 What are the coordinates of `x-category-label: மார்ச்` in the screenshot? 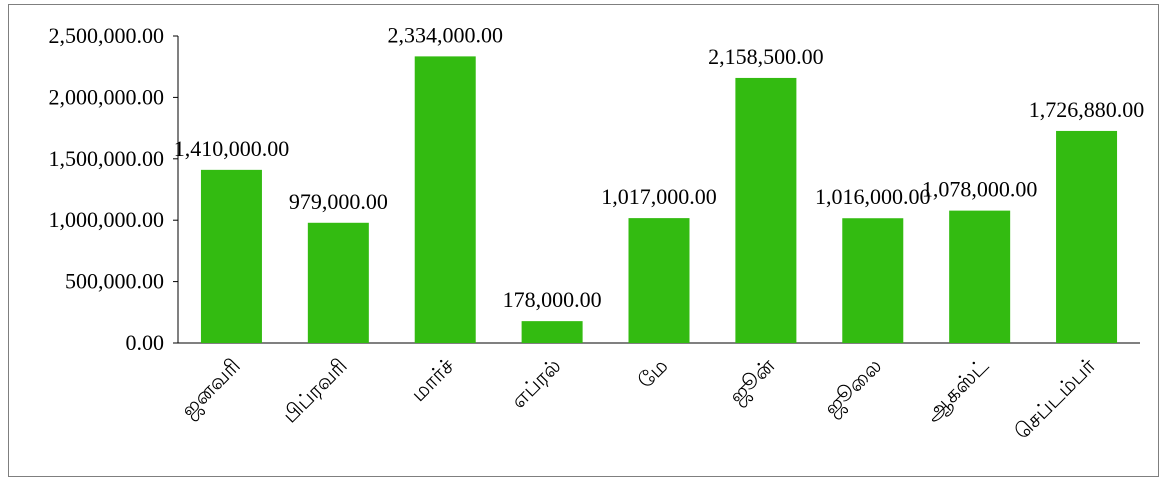 It's located at (432, 379).